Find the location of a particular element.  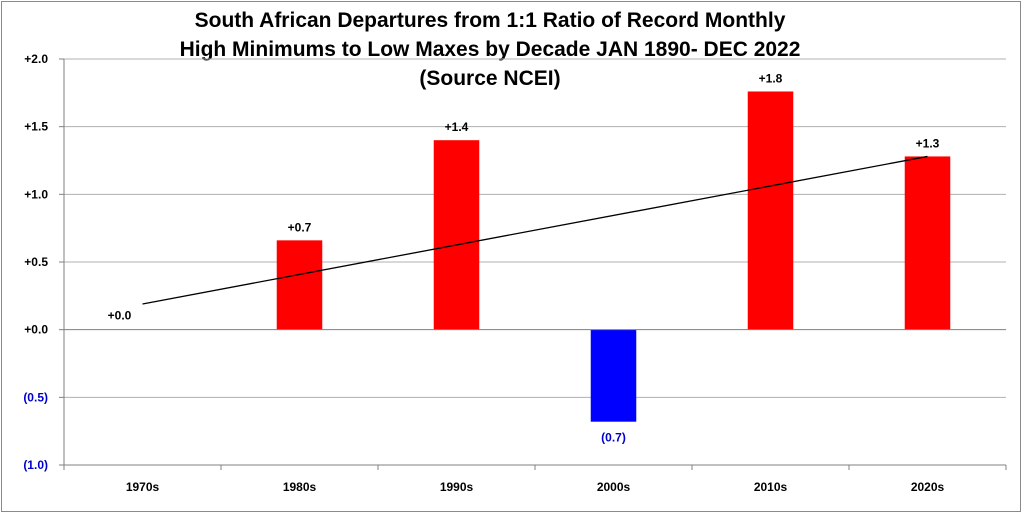

y-tick-label: +1.0 is located at coordinates (36, 194).